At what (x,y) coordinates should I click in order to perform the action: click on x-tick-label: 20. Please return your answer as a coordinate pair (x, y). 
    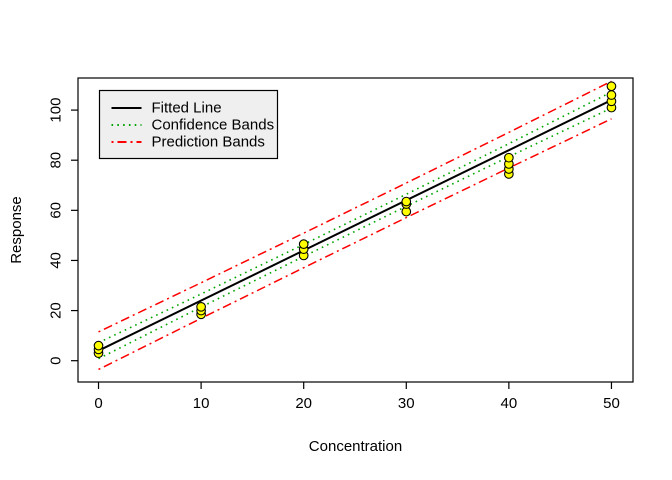
    Looking at the image, I should click on (303, 403).